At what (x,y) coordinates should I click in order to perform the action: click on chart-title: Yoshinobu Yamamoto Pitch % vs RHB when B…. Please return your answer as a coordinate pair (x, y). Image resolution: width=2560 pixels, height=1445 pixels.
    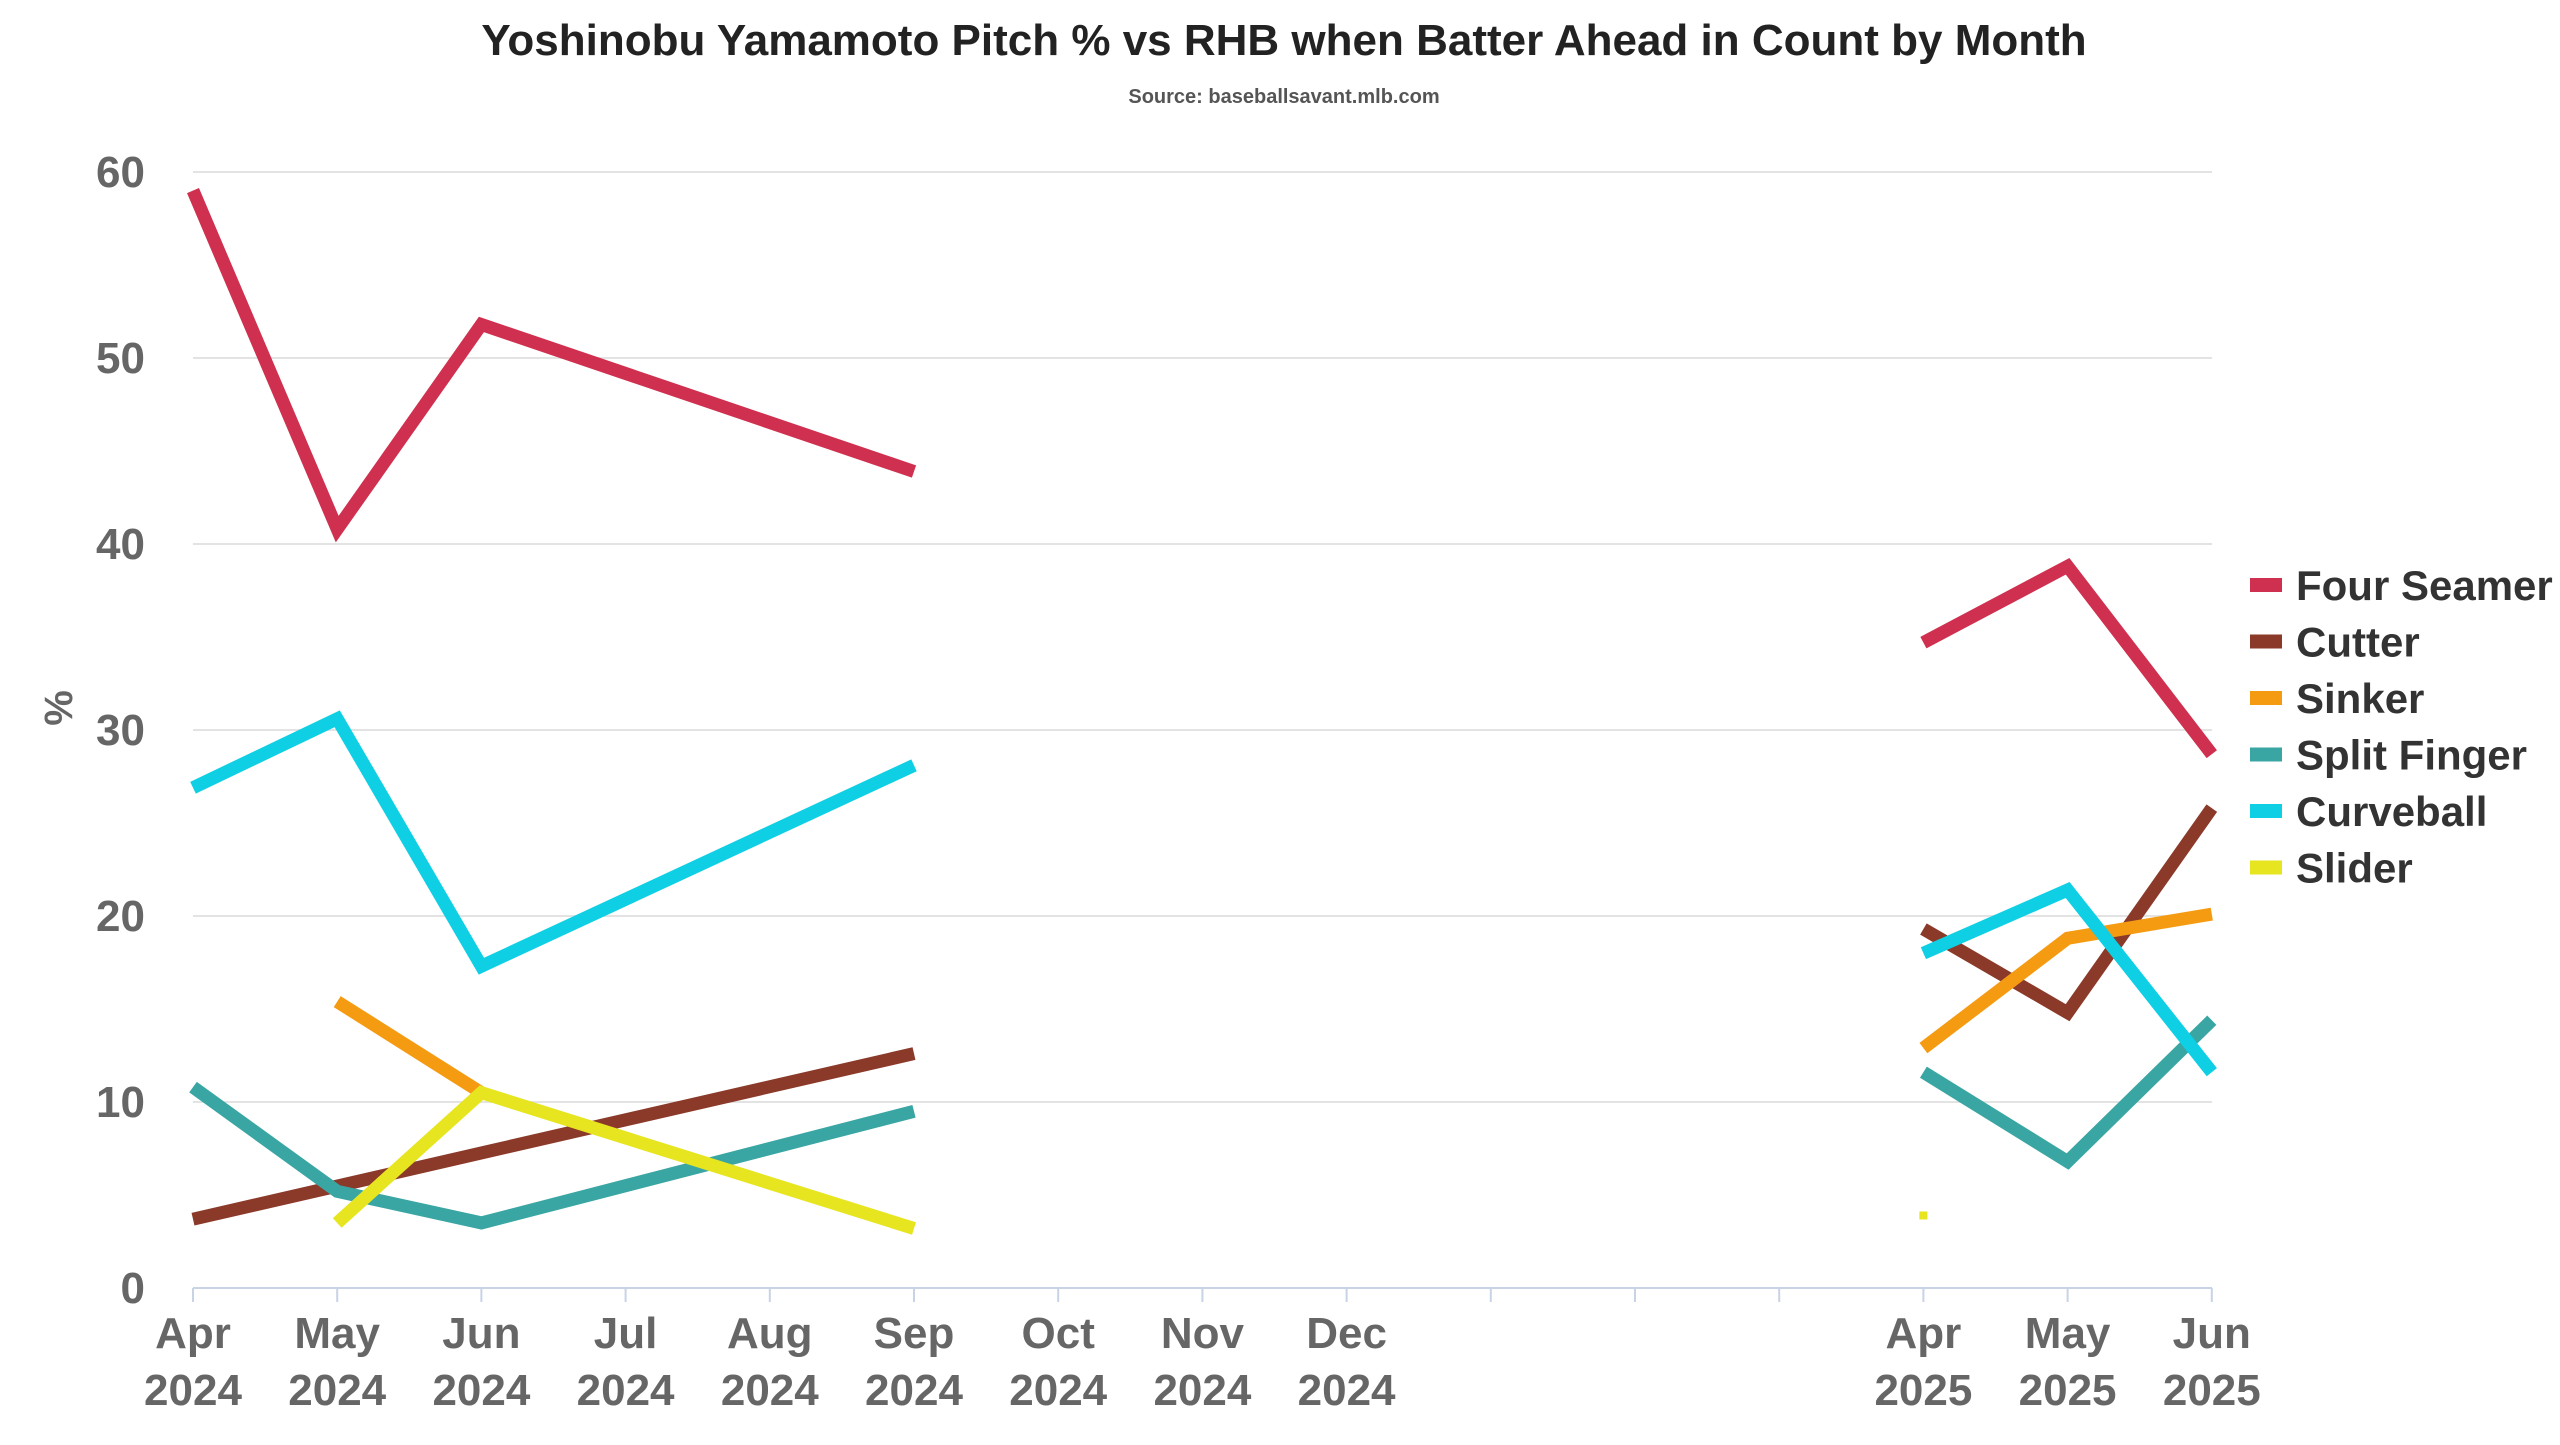
    Looking at the image, I should click on (1283, 40).